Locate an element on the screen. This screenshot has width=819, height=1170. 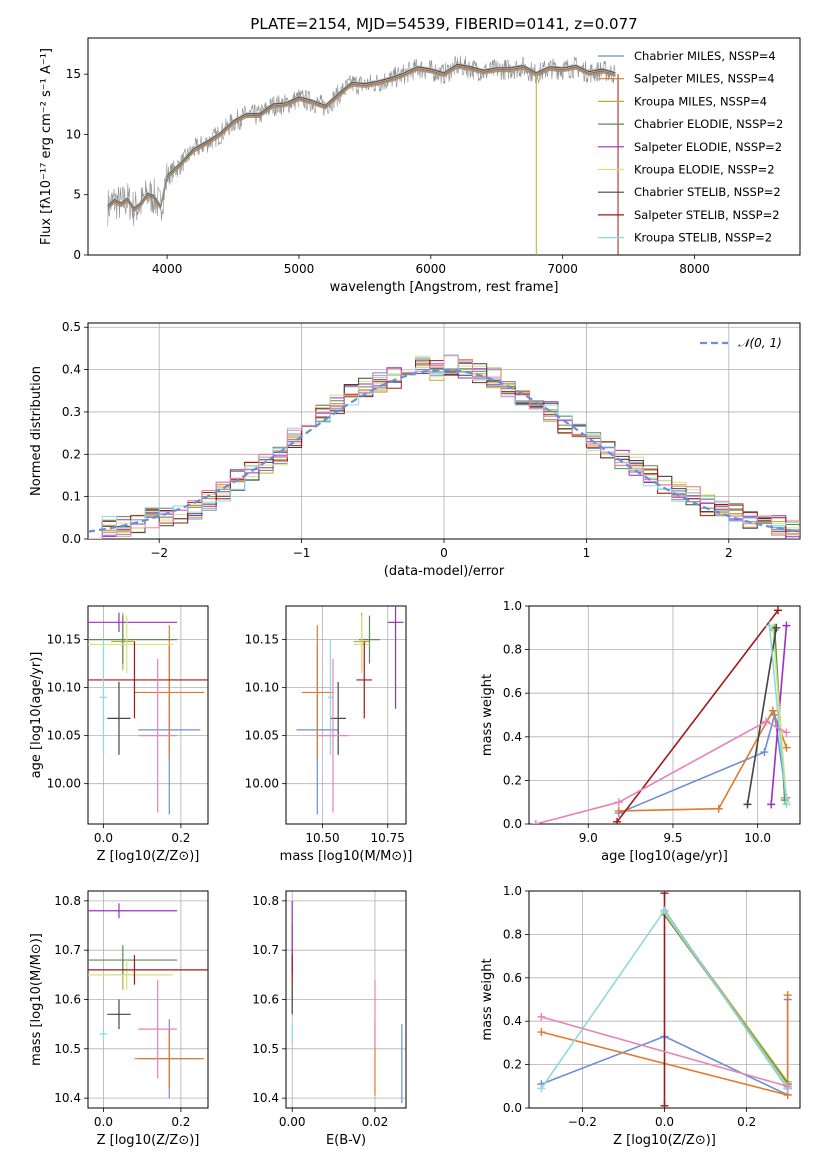
y-axis-label: Flux [fλ10⁻¹⁷ erg cm⁻² s⁻¹ A⁻¹] is located at coordinates (46, 146).